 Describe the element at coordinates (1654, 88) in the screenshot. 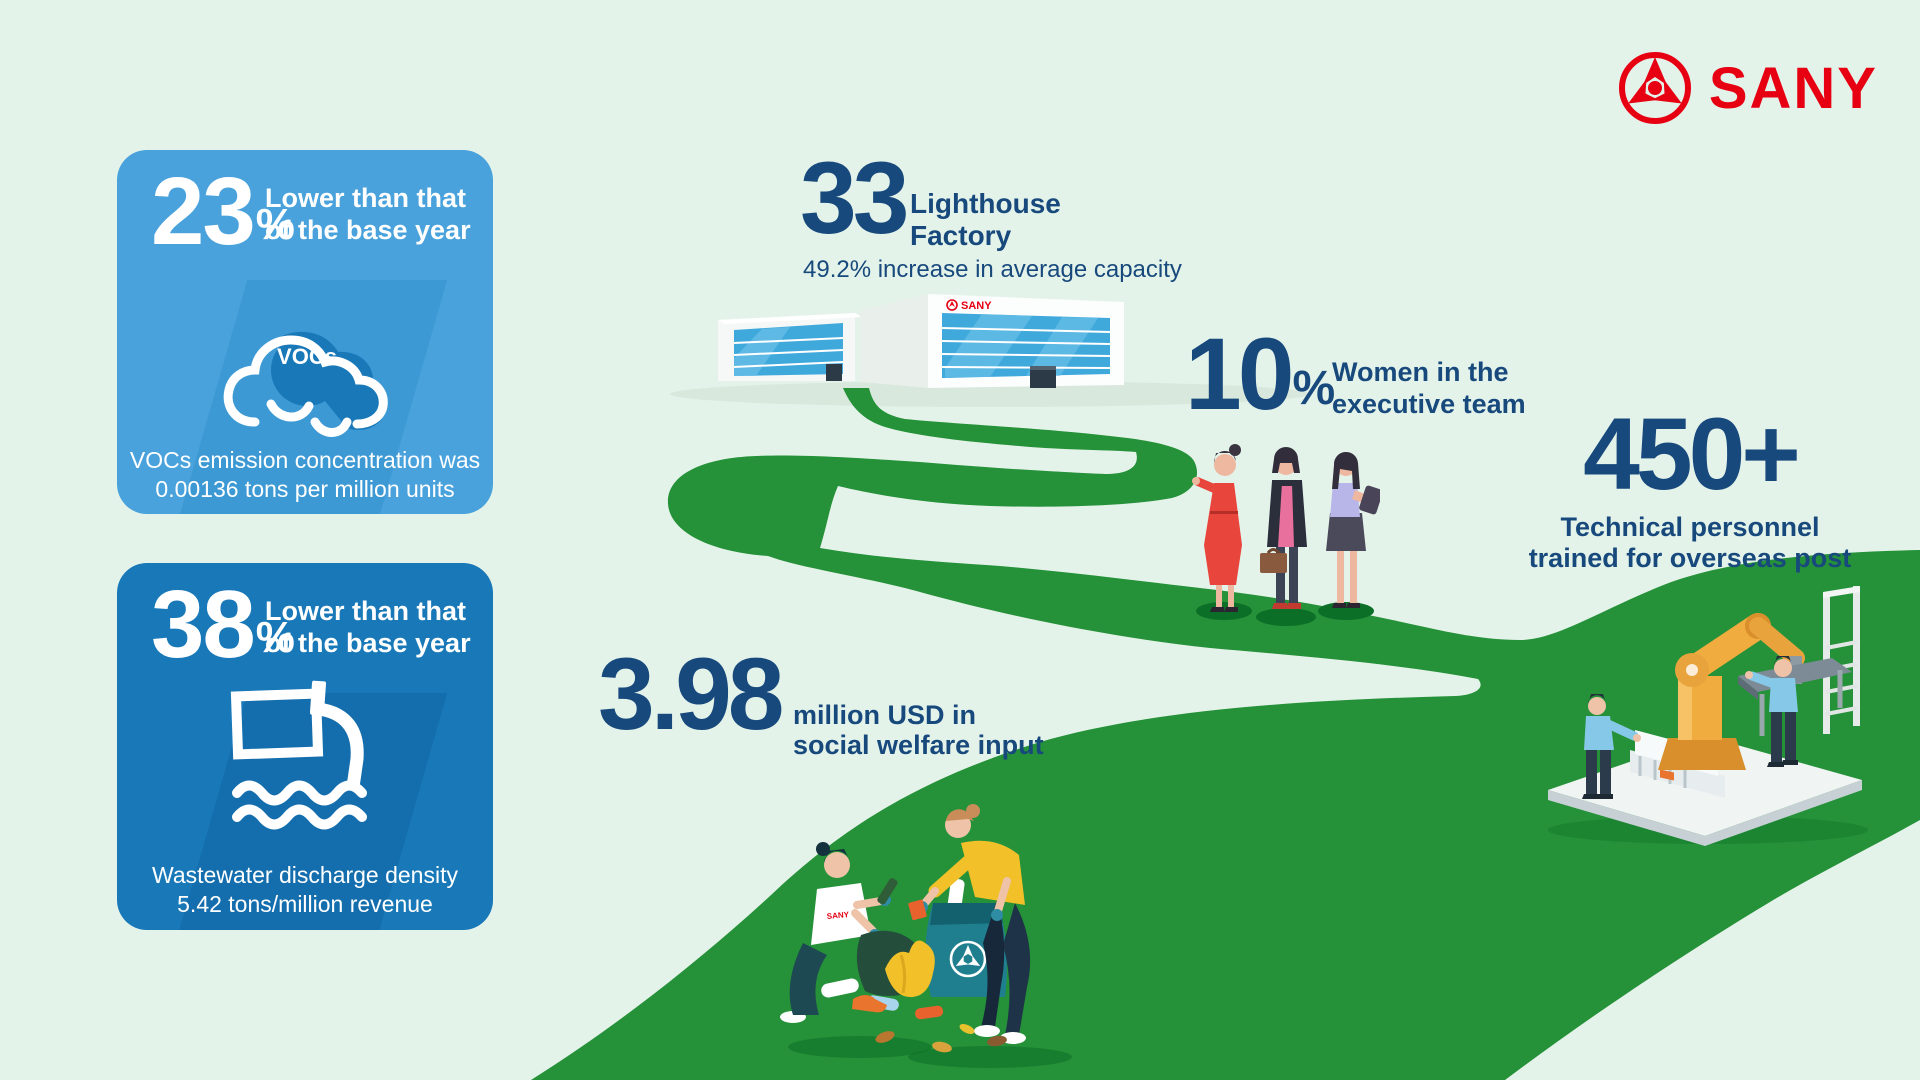

I see `sany-emblem-icon` at that location.